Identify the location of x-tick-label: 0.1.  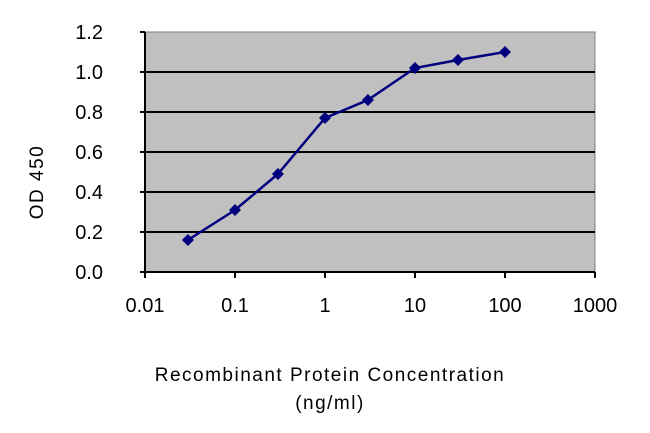
(235, 306).